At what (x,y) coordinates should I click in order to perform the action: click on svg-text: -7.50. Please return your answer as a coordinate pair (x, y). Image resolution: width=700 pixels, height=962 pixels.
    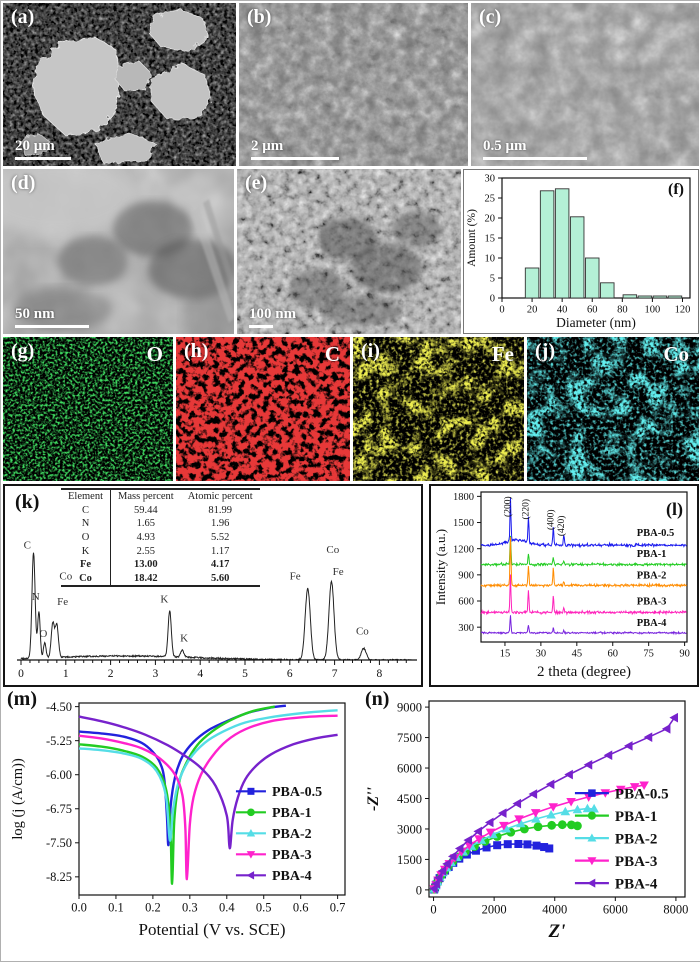
    Looking at the image, I should click on (59, 843).